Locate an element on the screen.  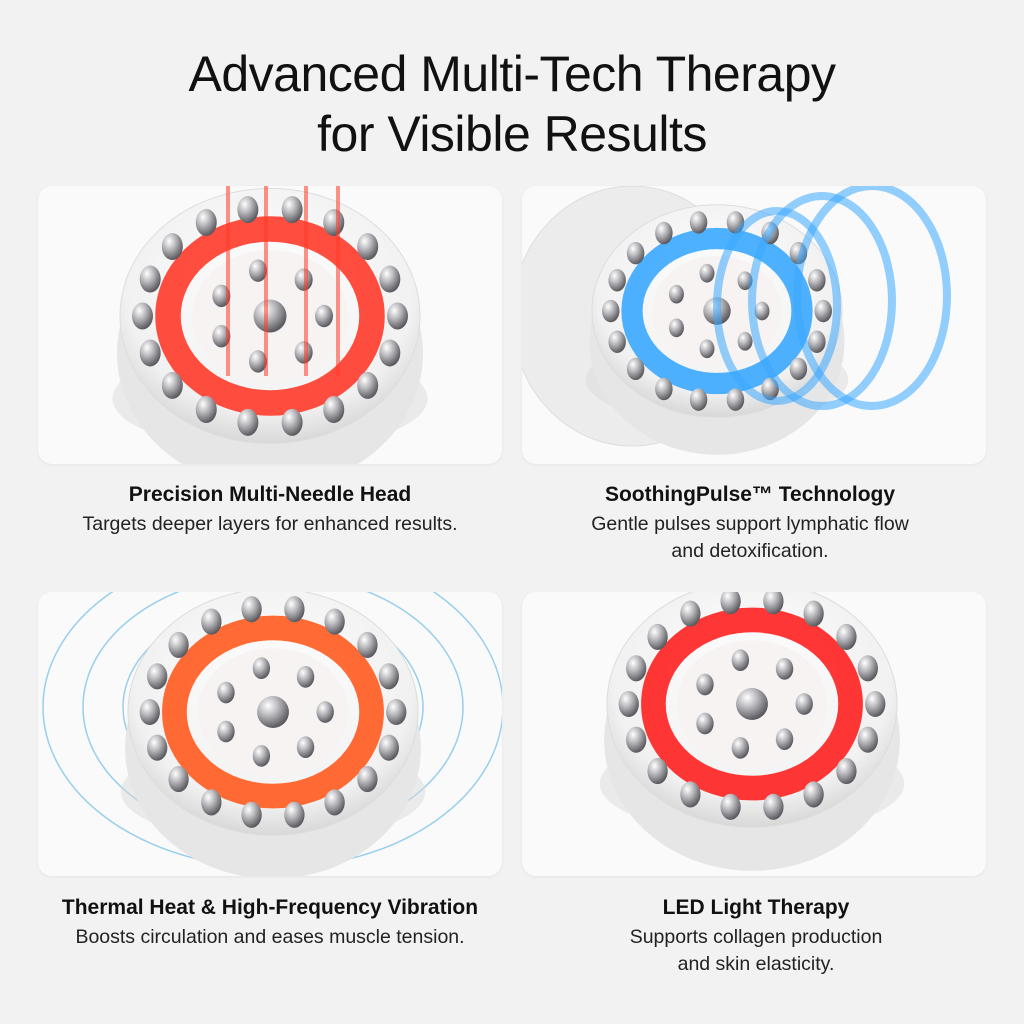
feature-heading: SoothingPulse™ Technology is located at coordinates (750, 494).